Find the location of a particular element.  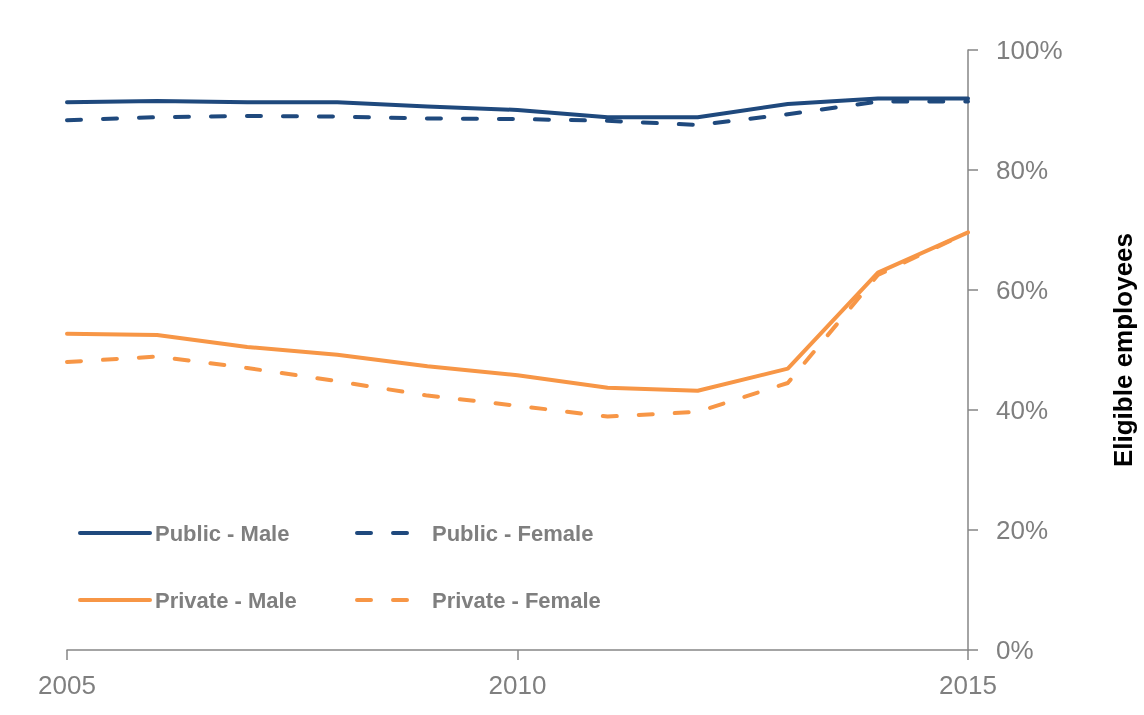

x-tick-label: 2015 is located at coordinates (968, 685).